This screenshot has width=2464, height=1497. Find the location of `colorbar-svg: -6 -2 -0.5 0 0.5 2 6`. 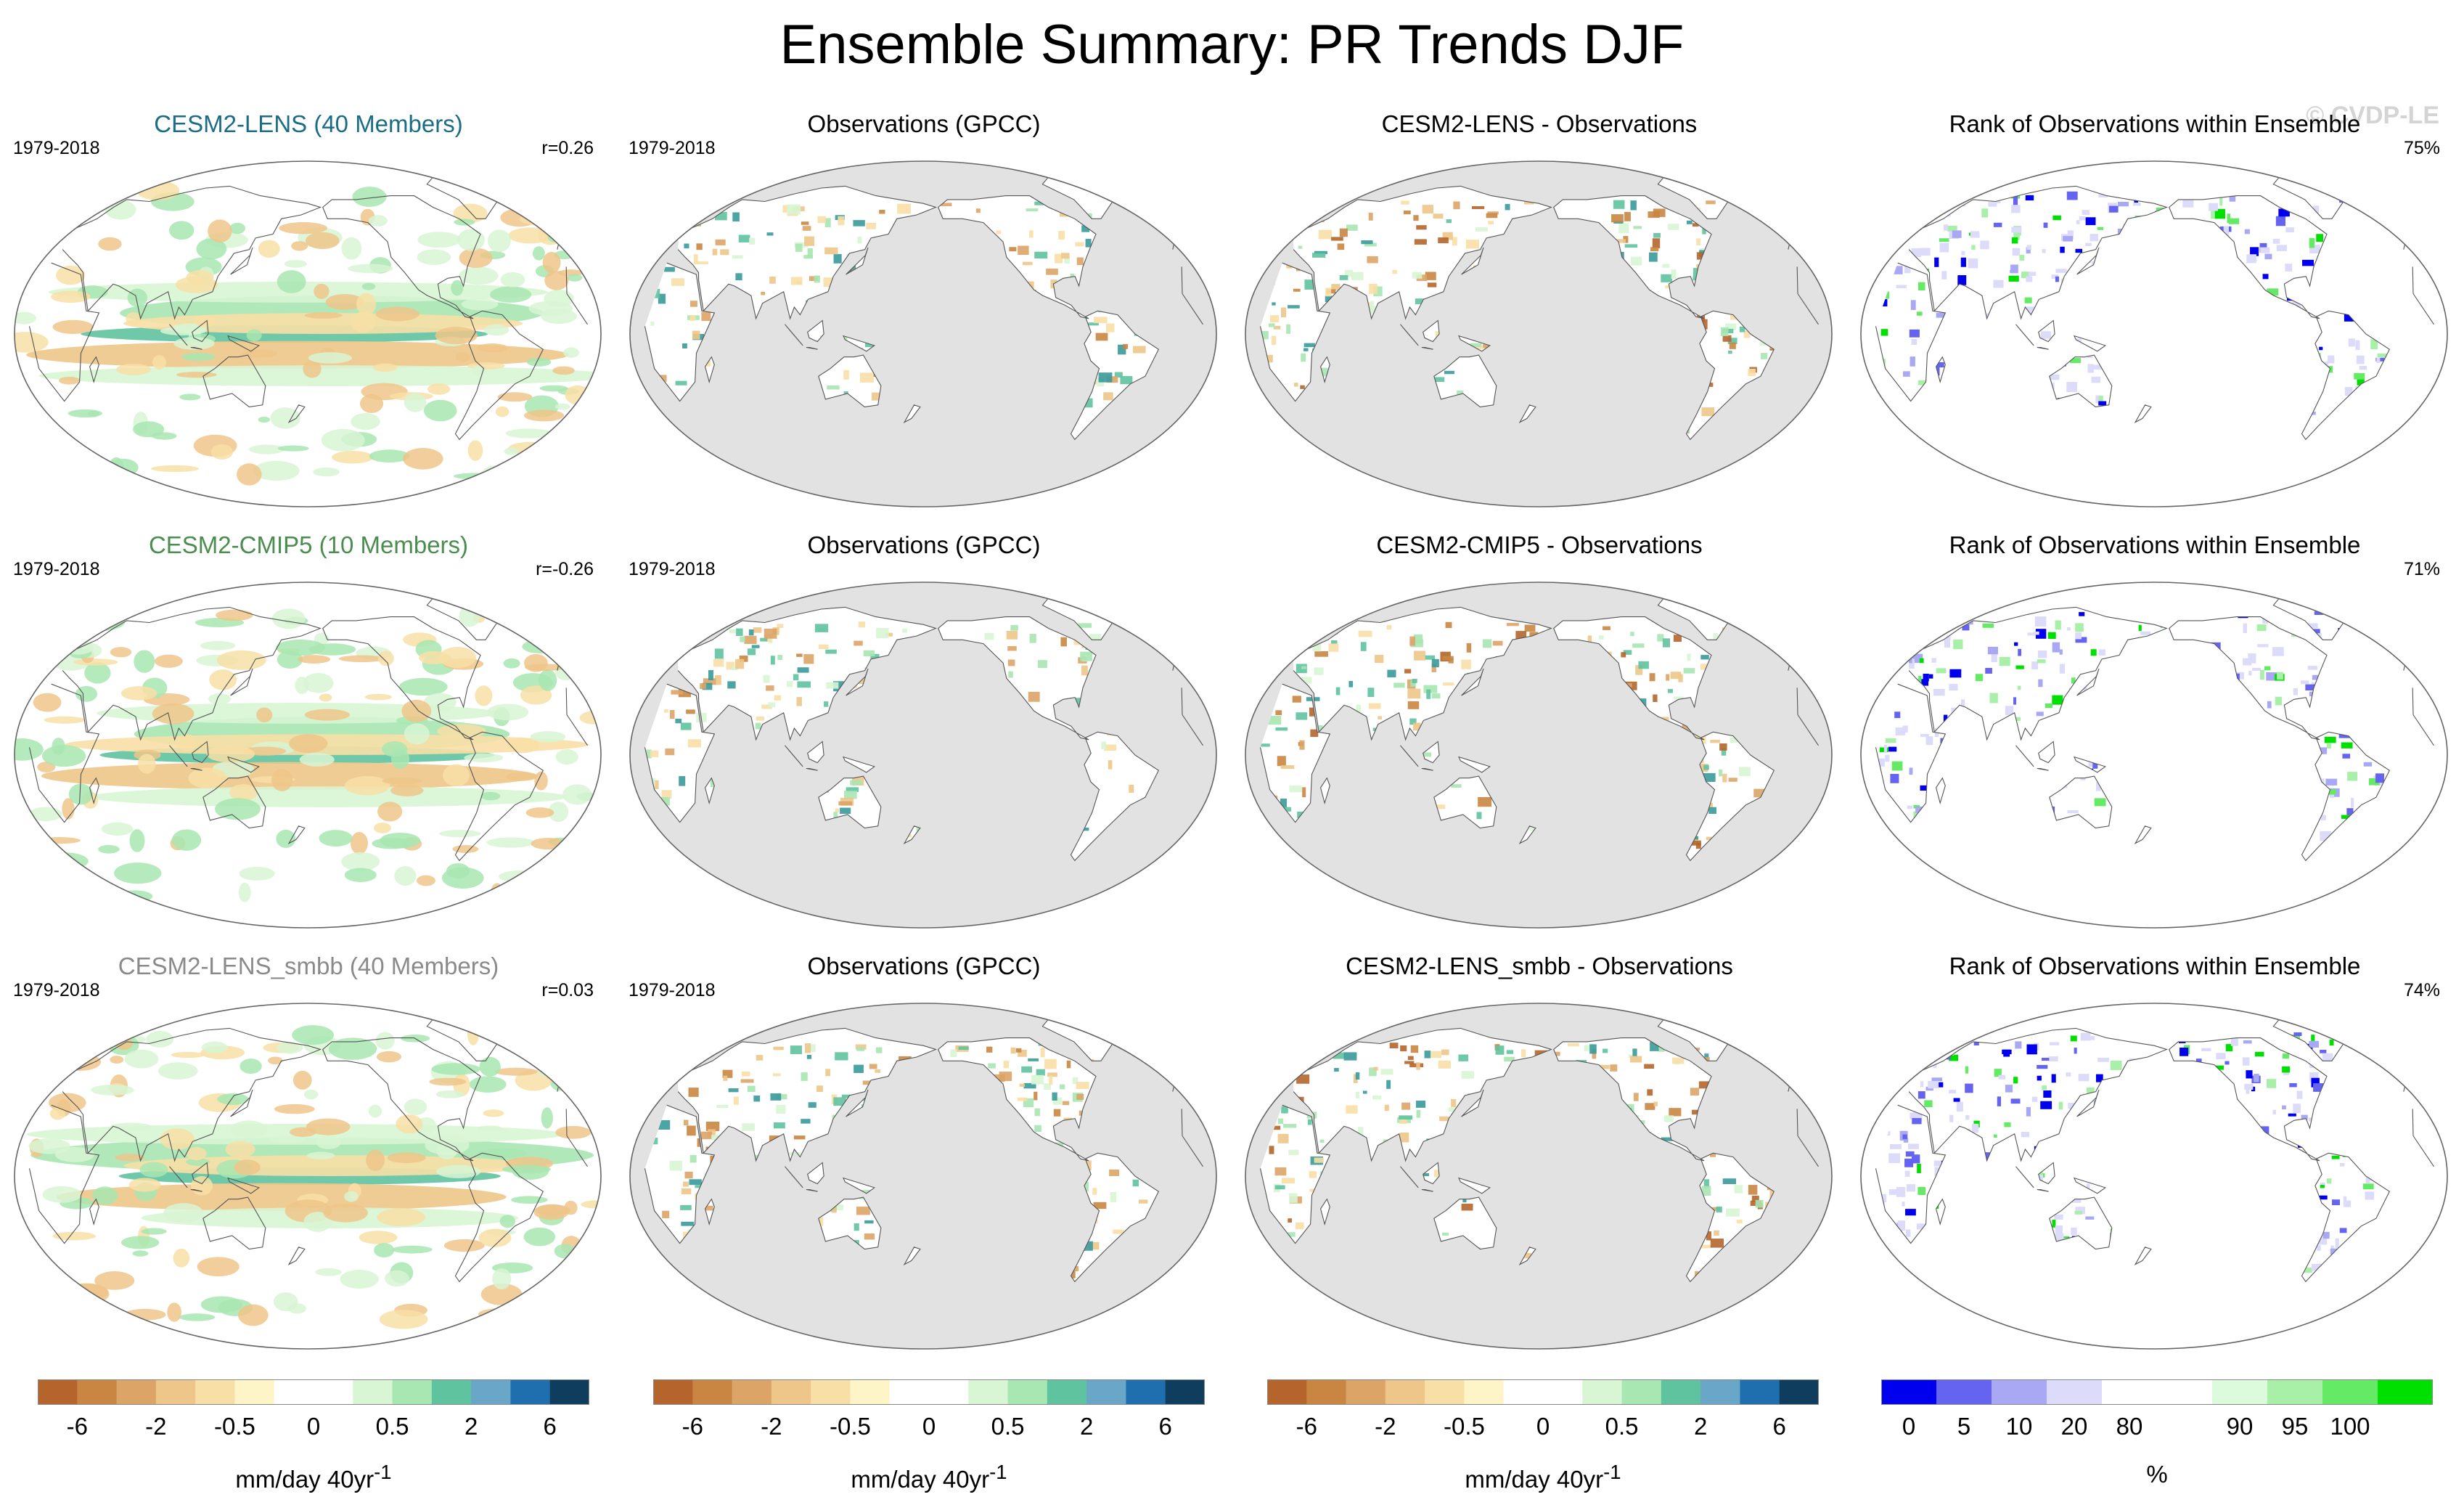

colorbar-svg: -6 -2 -0.5 0 0.5 2 6 is located at coordinates (314, 1409).